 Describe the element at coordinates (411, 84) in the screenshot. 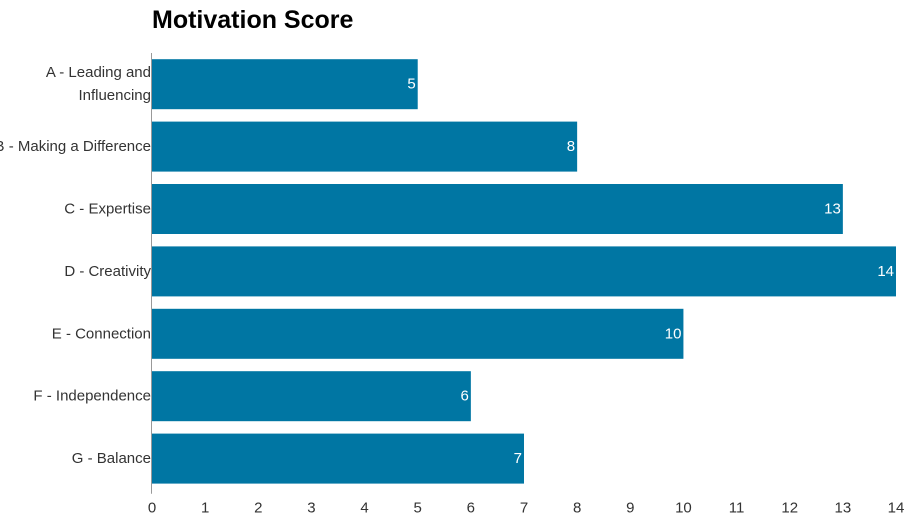

I see `data-label: 5` at that location.